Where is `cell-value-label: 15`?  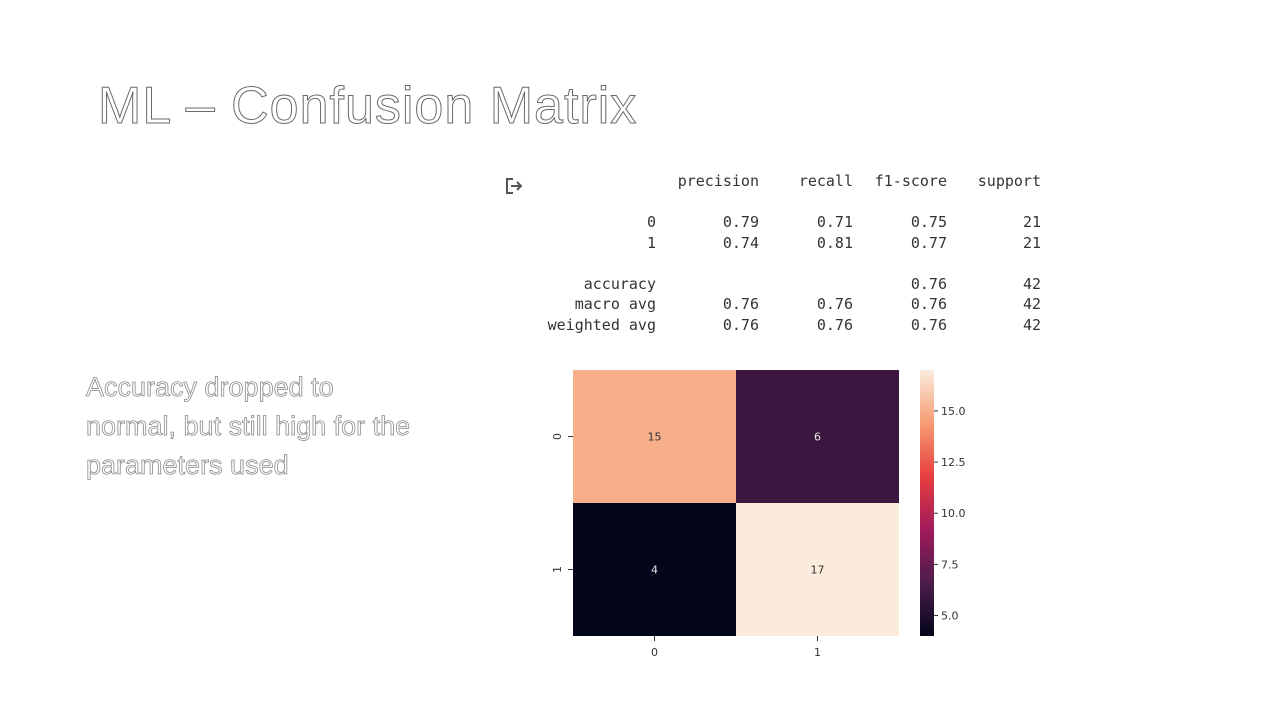 cell-value-label: 15 is located at coordinates (655, 437).